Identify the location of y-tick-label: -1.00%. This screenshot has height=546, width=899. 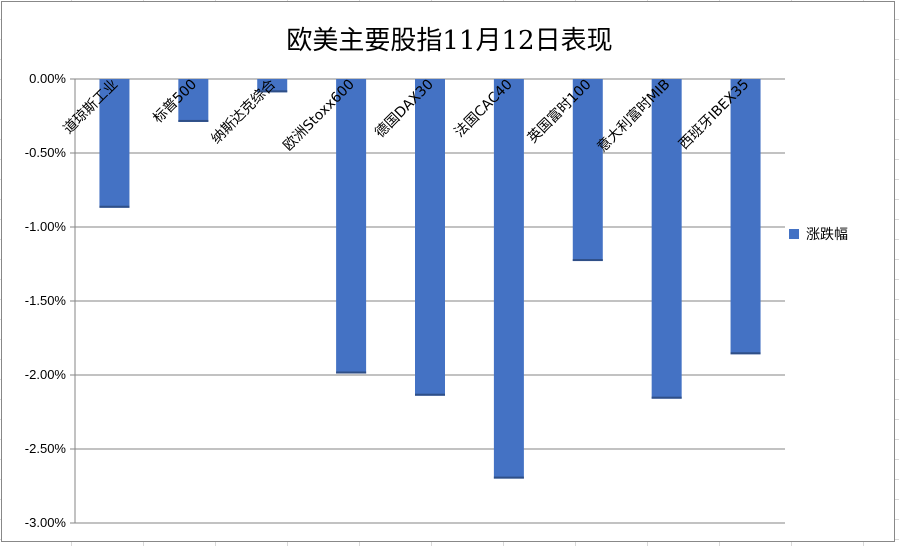
(46, 226).